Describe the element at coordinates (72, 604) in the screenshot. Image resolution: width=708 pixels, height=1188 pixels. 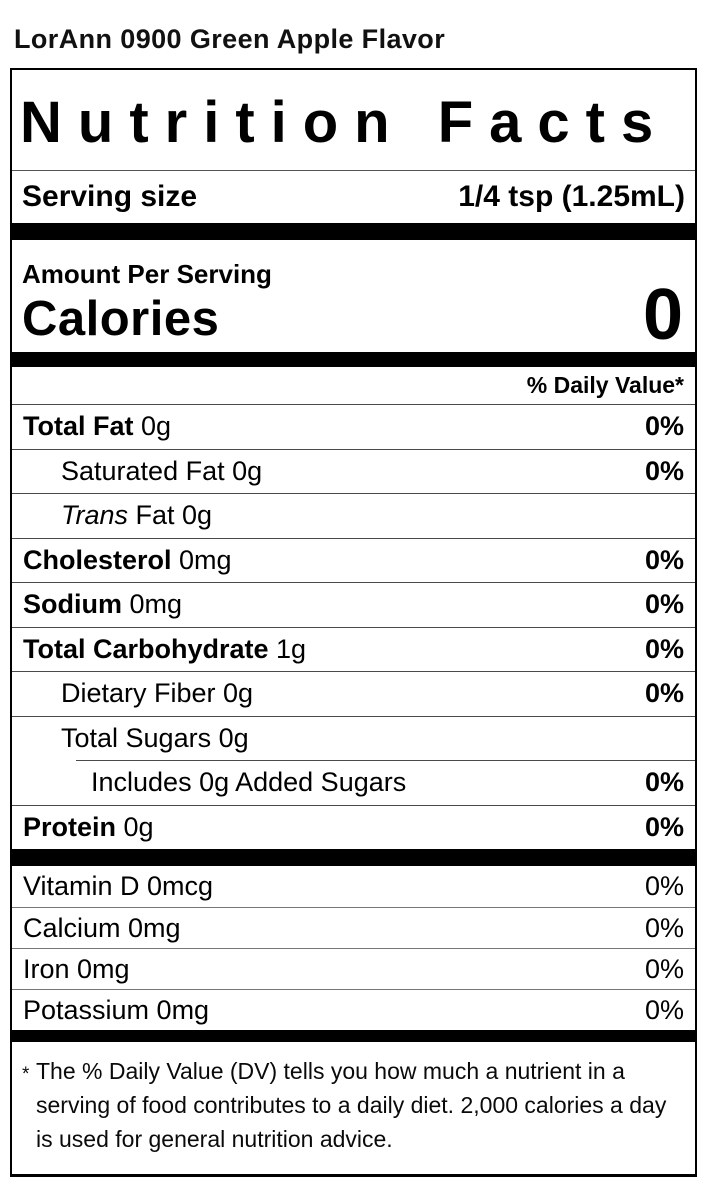
I see `nutrient-name-bold: Sodium` at that location.